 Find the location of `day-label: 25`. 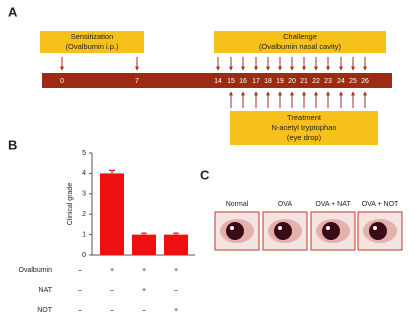

day-label: 25 is located at coordinates (353, 81).